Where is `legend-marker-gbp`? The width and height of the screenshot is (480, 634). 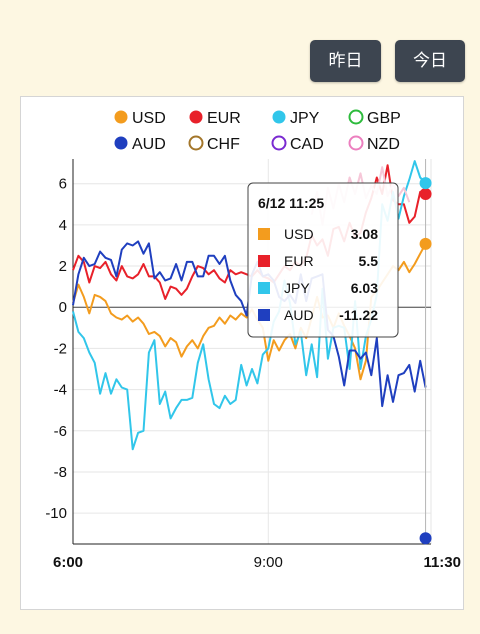
legend-marker-gbp is located at coordinates (356, 117).